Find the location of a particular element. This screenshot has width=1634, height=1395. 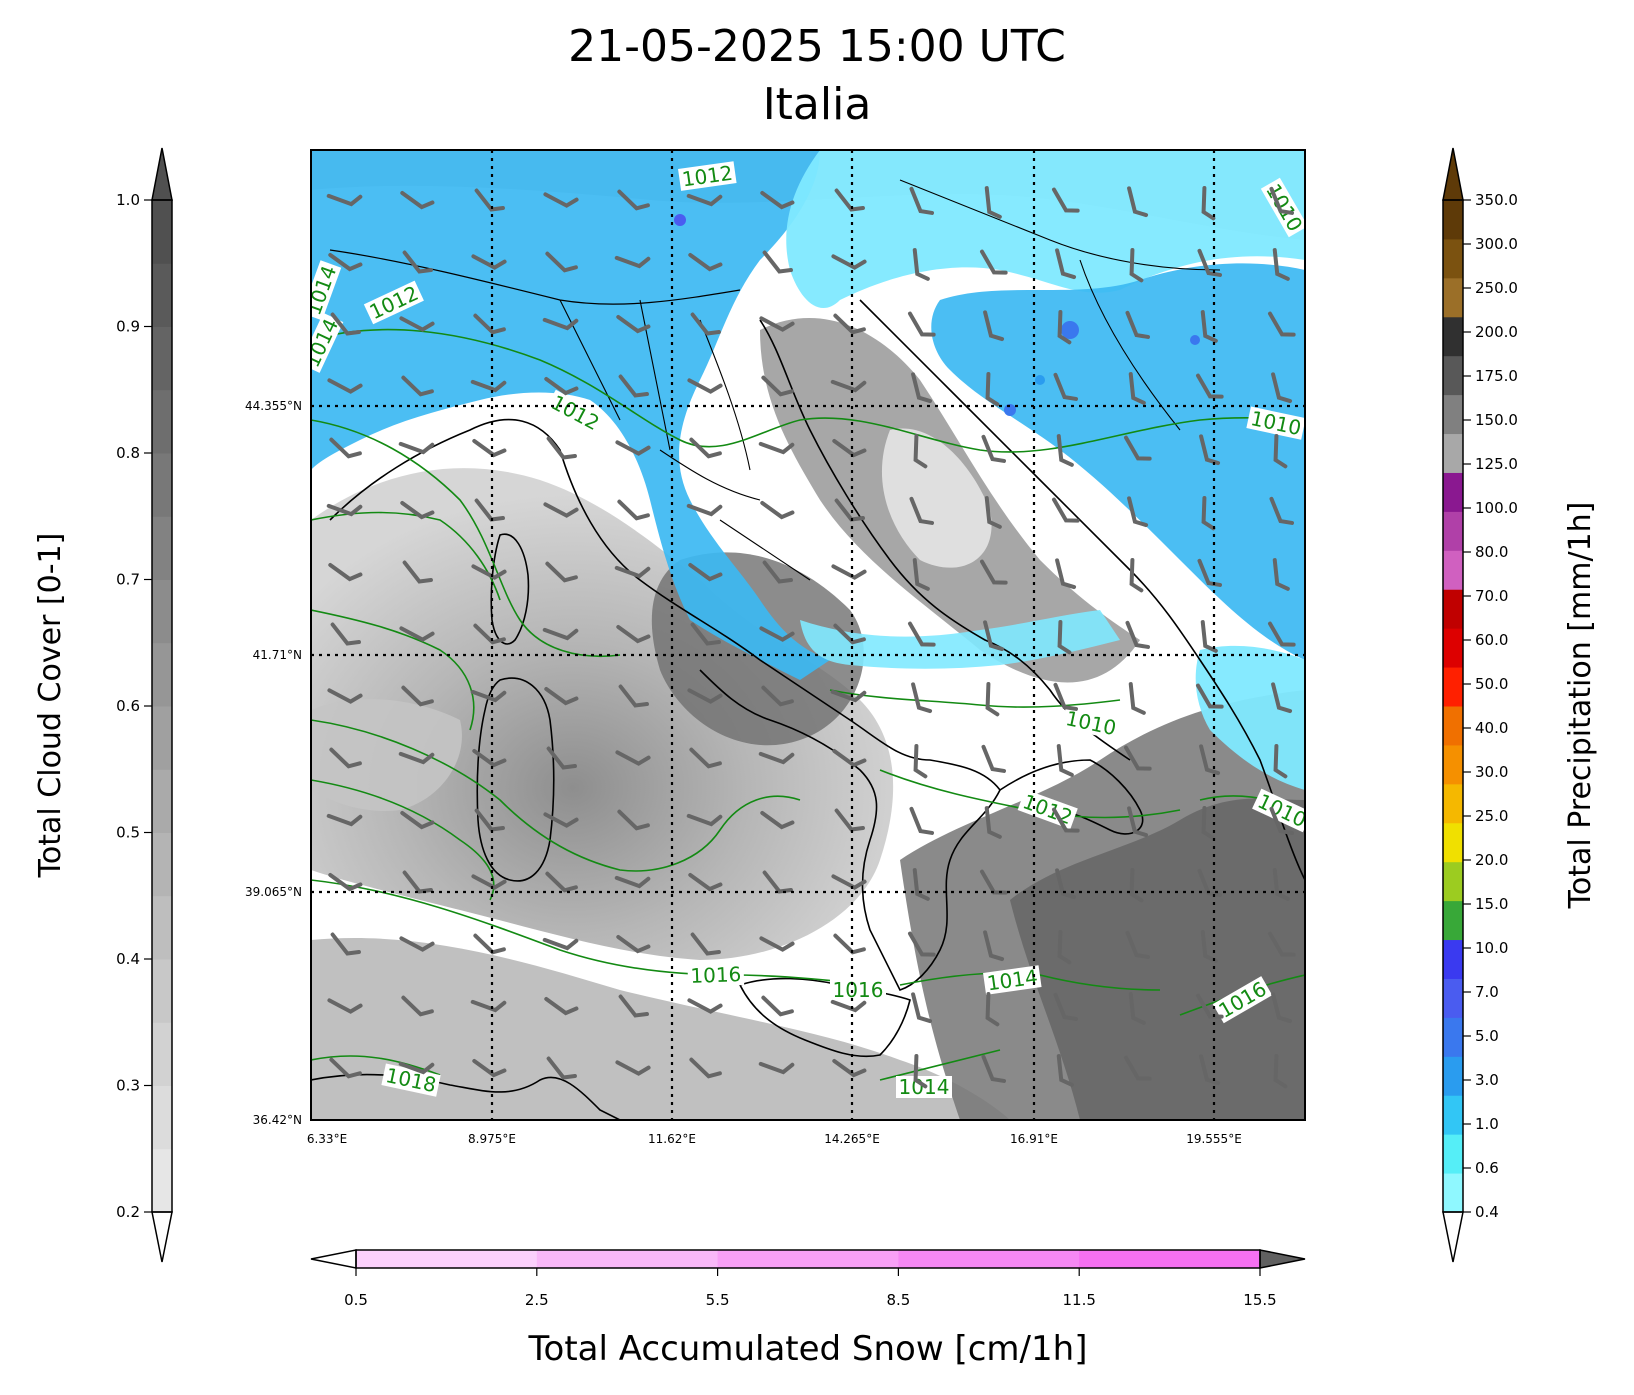

isobar-label: 1016 is located at coordinates (716, 975).